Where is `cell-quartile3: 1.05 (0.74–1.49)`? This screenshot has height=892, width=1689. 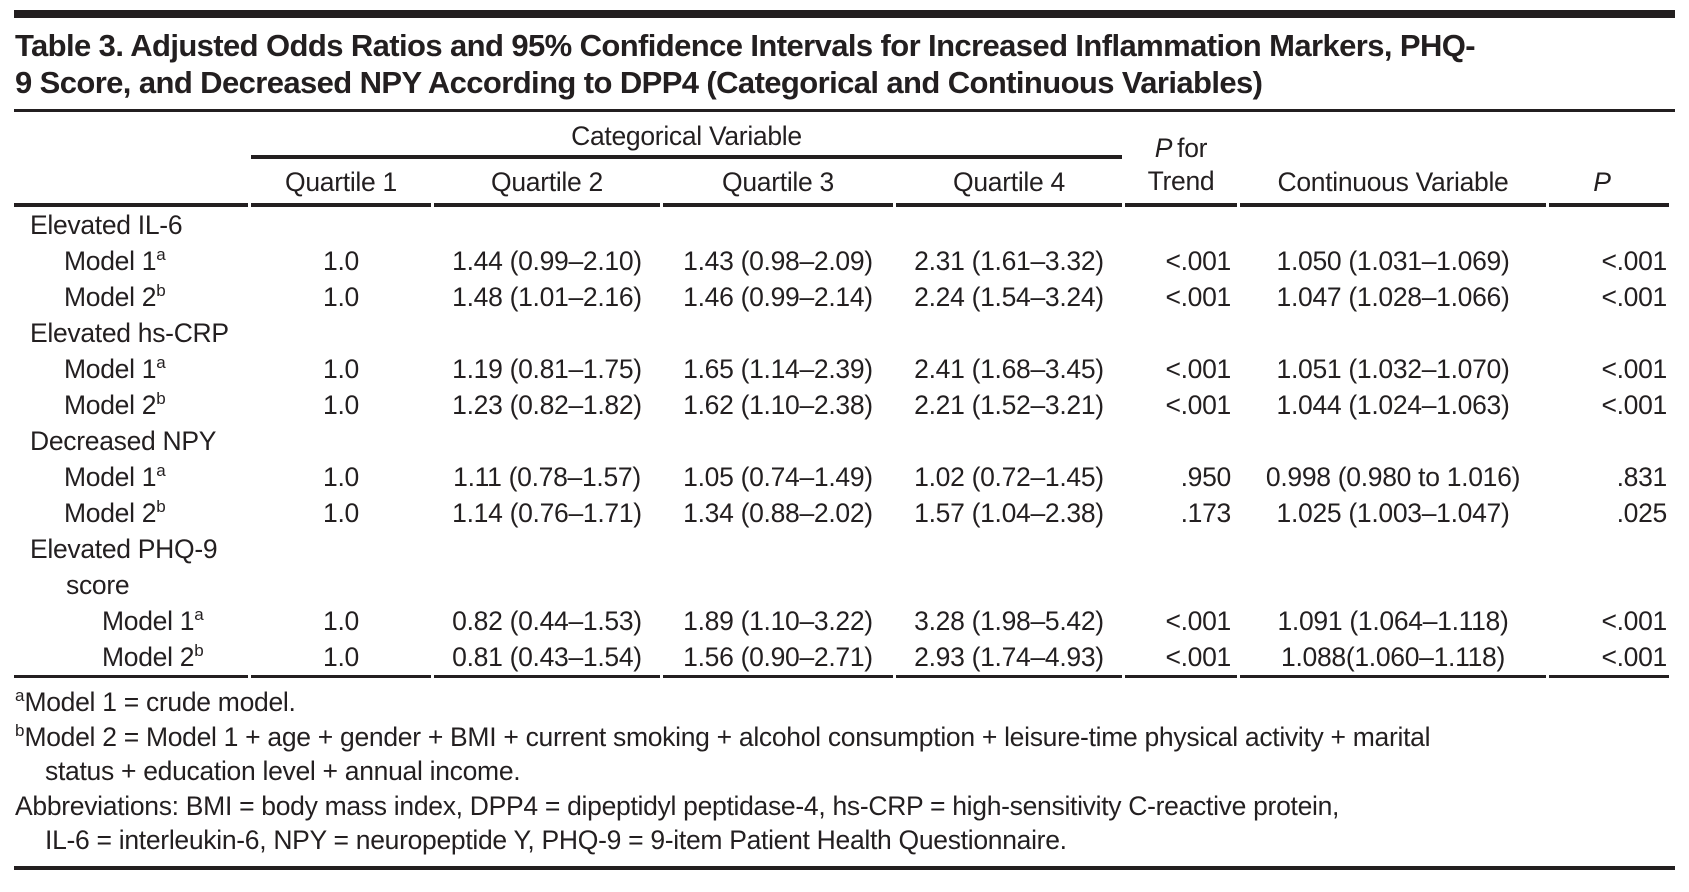
cell-quartile3: 1.05 (0.74–1.49) is located at coordinates (778, 476).